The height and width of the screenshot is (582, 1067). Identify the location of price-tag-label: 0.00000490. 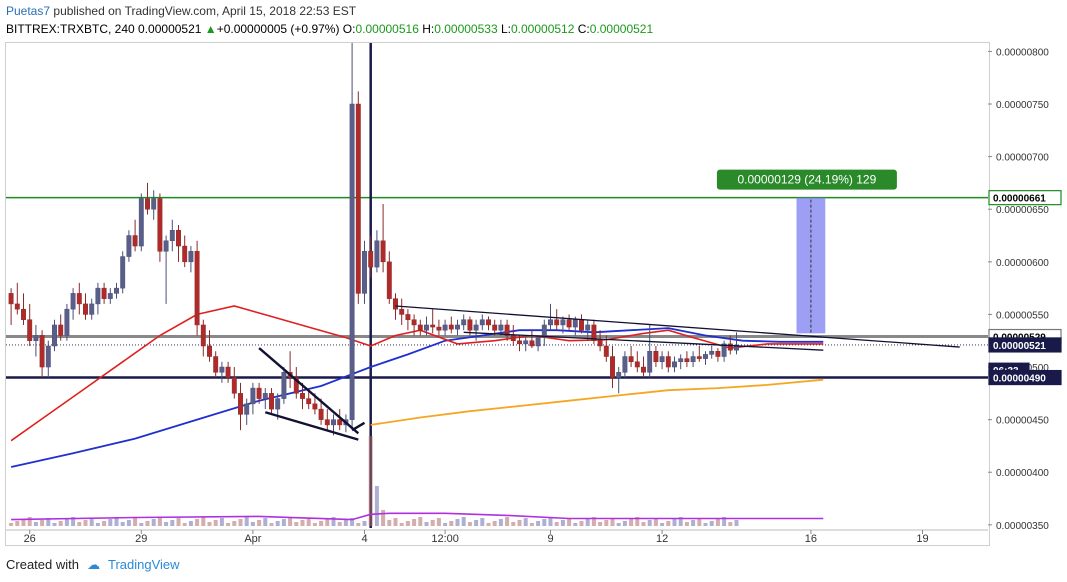
(1019, 379).